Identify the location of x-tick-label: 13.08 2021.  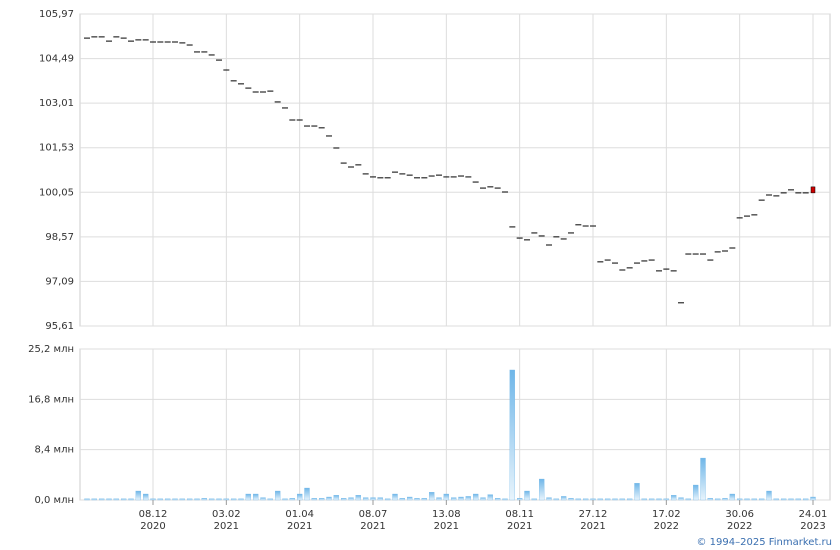
(446, 520).